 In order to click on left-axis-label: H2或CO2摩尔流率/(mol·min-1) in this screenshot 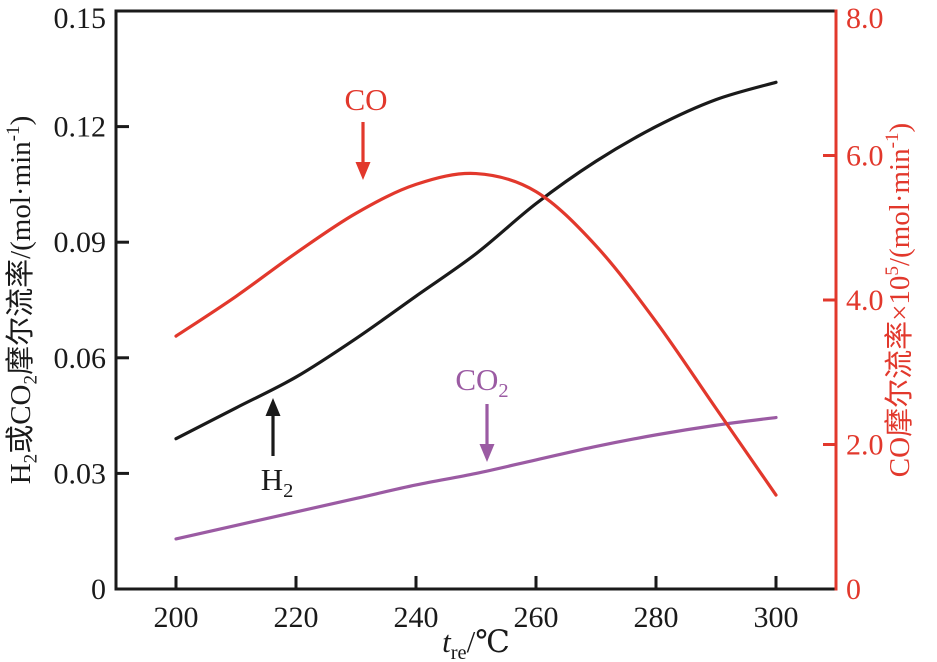, I will do `click(22, 300)`.